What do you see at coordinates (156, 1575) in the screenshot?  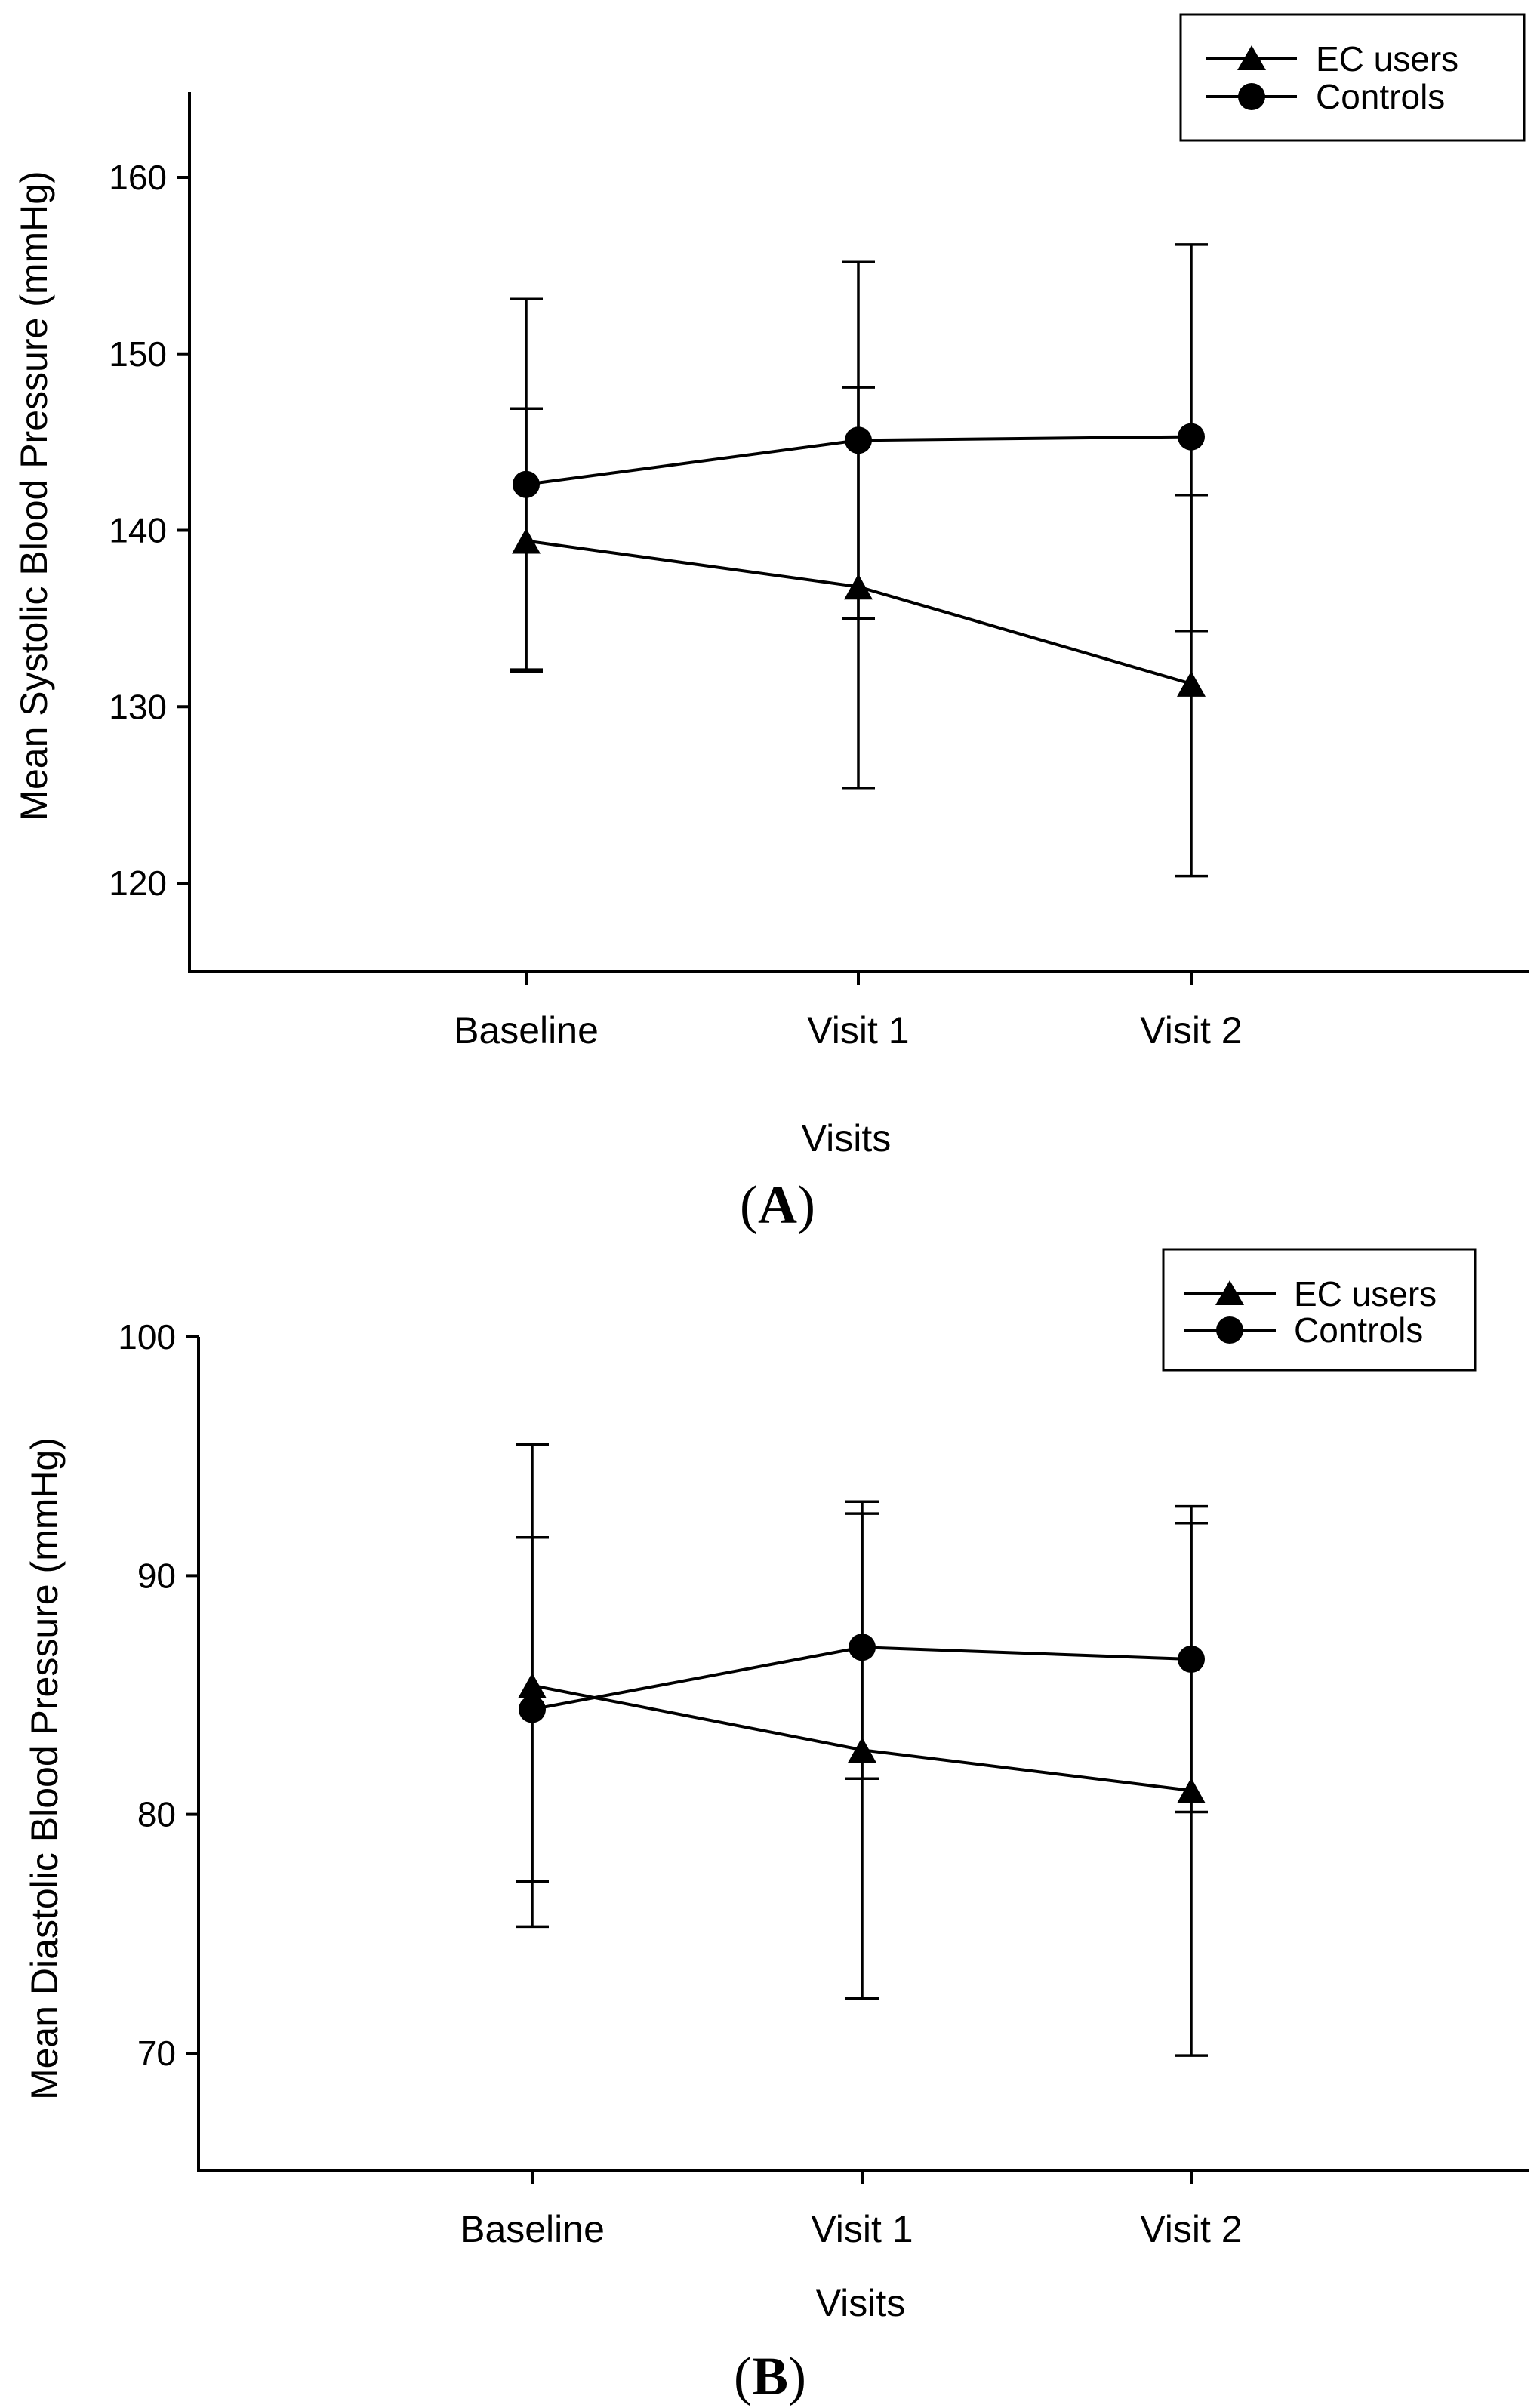 I see `y-tick-label: 90` at bounding box center [156, 1575].